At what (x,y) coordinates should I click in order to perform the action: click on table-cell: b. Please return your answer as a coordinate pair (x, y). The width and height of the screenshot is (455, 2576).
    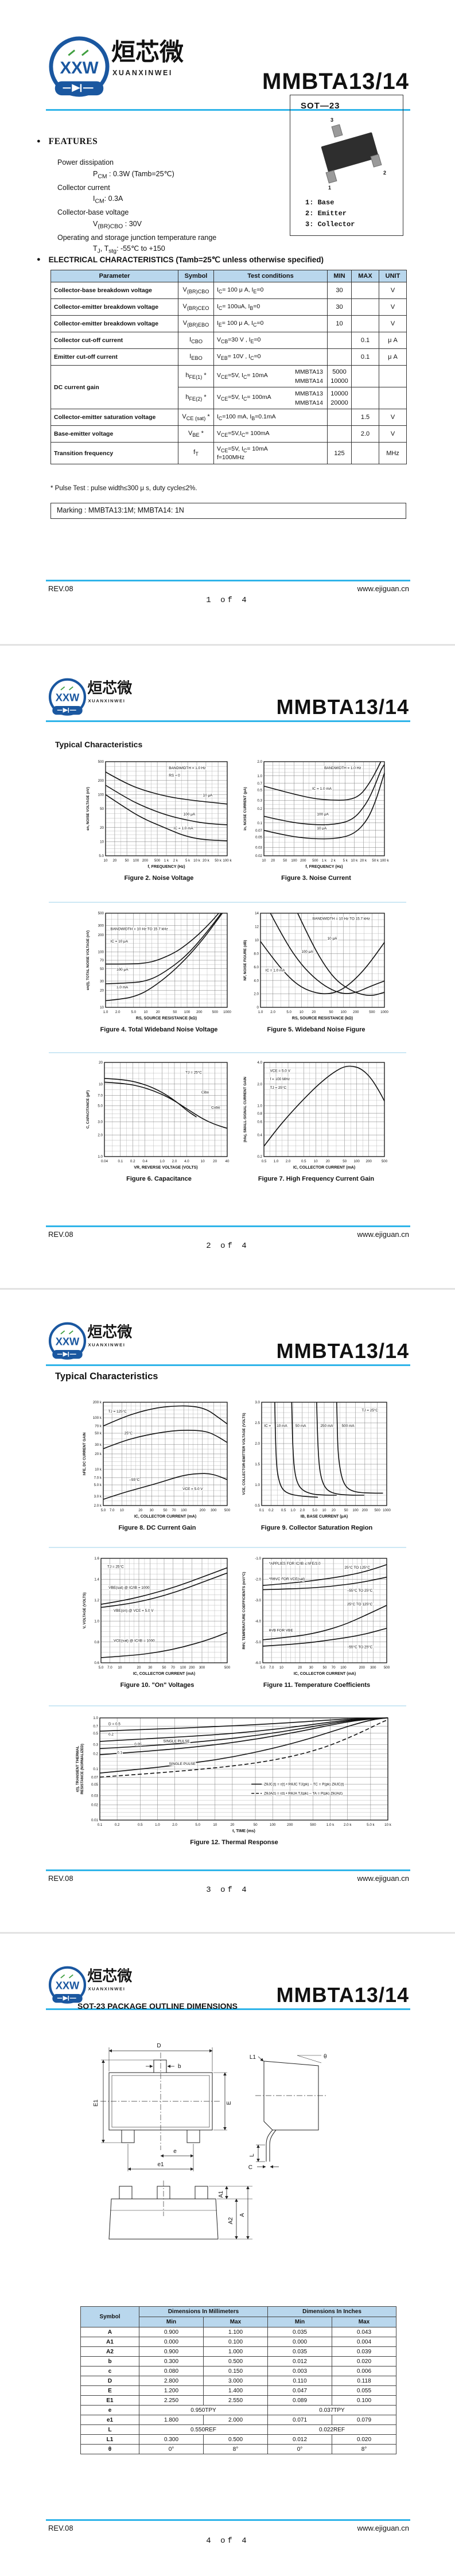
    Looking at the image, I should click on (109, 2361).